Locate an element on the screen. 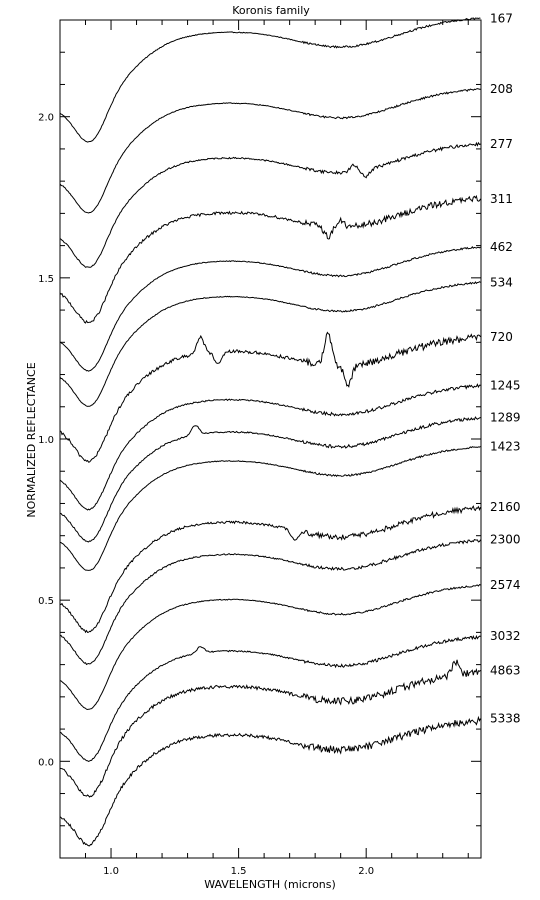  series-label-1423: 1423 is located at coordinates (505, 447).